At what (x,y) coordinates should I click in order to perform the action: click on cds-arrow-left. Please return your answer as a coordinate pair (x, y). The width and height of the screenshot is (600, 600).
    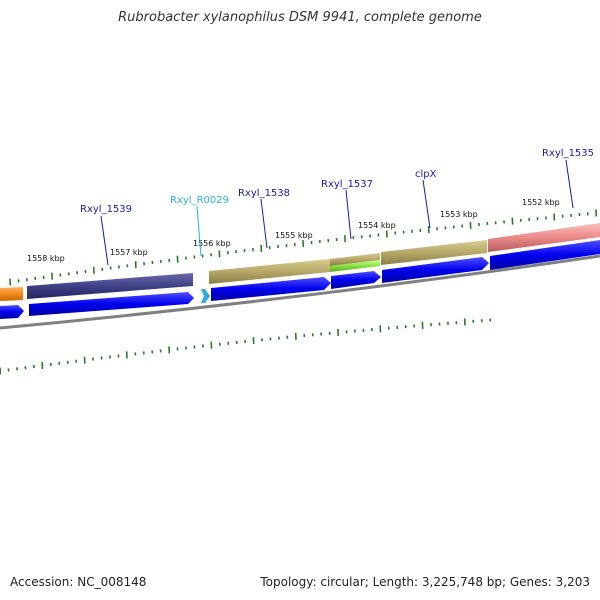
    Looking at the image, I should click on (12, 312).